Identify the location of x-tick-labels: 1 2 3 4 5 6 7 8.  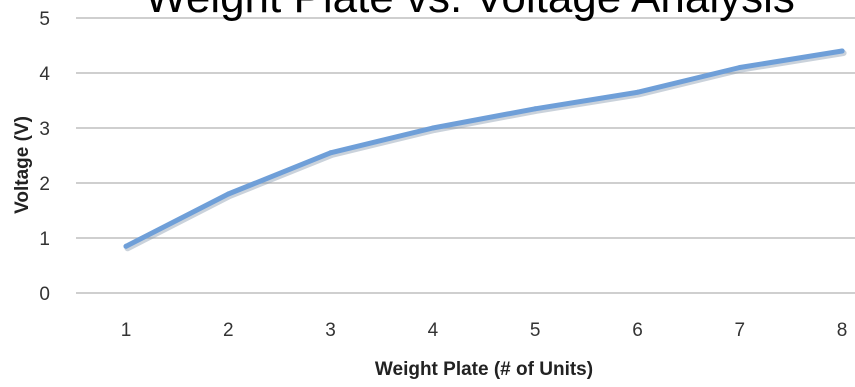
(484, 330).